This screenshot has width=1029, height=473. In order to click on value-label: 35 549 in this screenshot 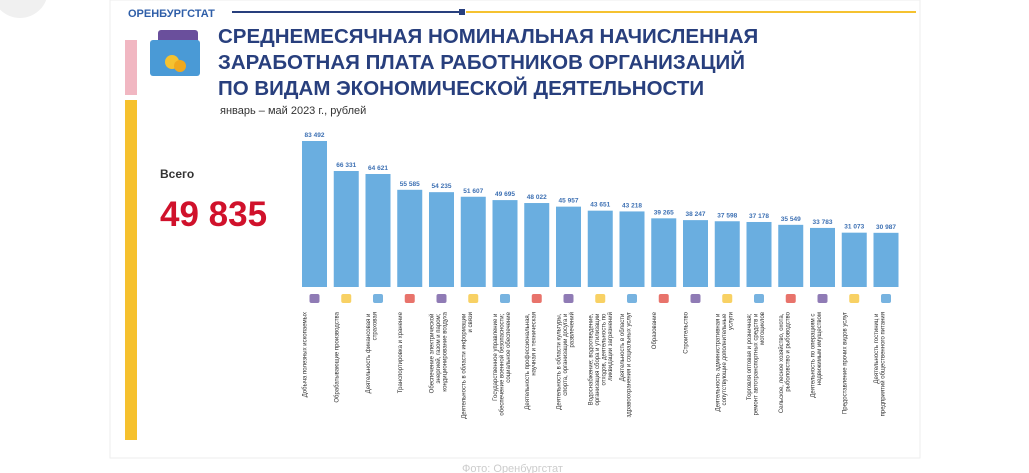, I will do `click(791, 219)`.